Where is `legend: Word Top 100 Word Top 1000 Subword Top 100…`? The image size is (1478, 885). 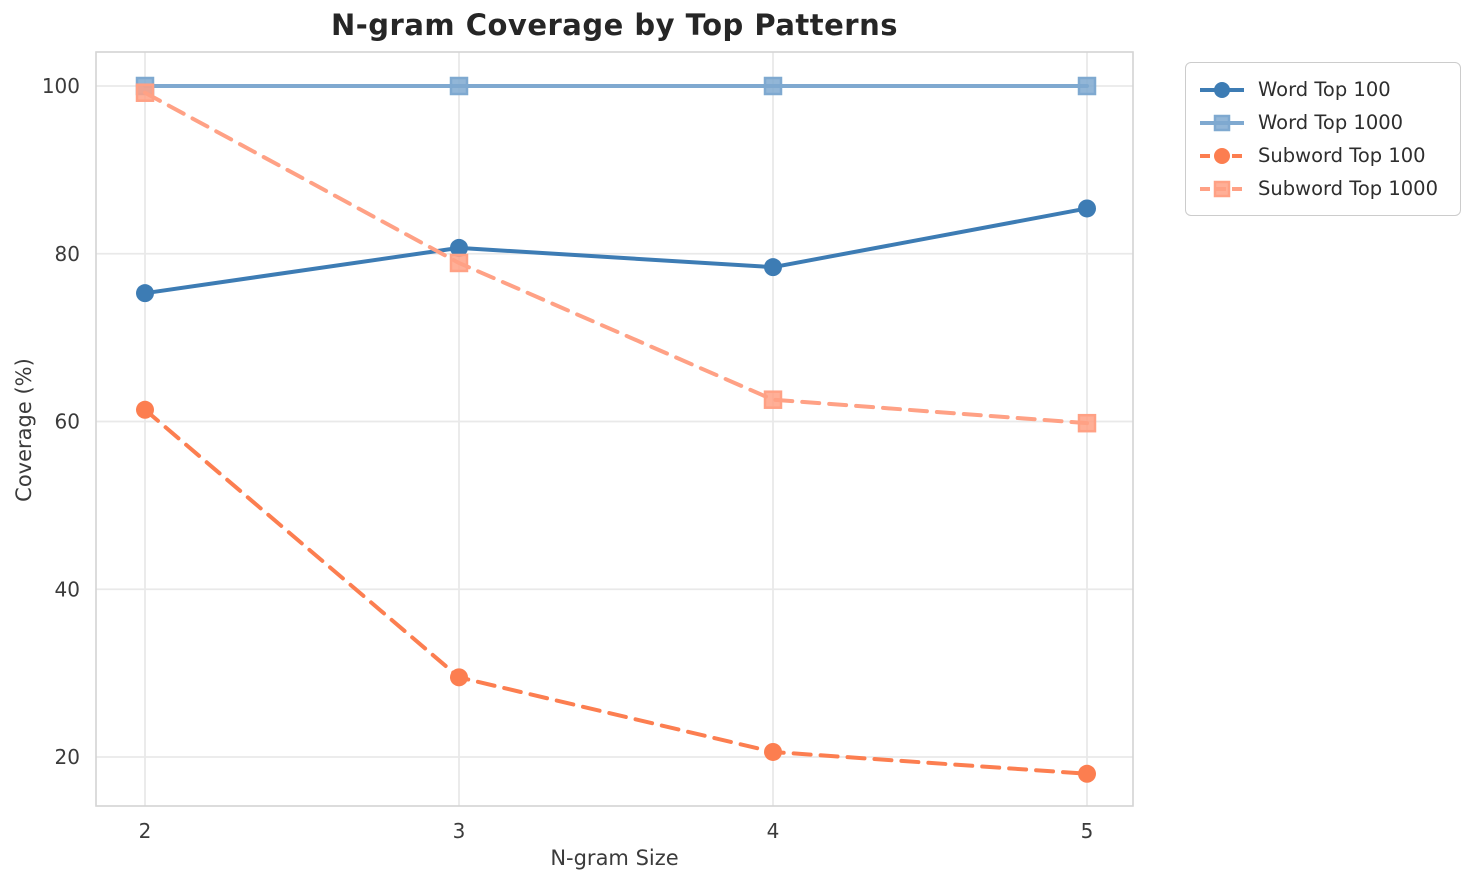 legend: Word Top 100 Word Top 1000 Subword Top 100… is located at coordinates (1323, 139).